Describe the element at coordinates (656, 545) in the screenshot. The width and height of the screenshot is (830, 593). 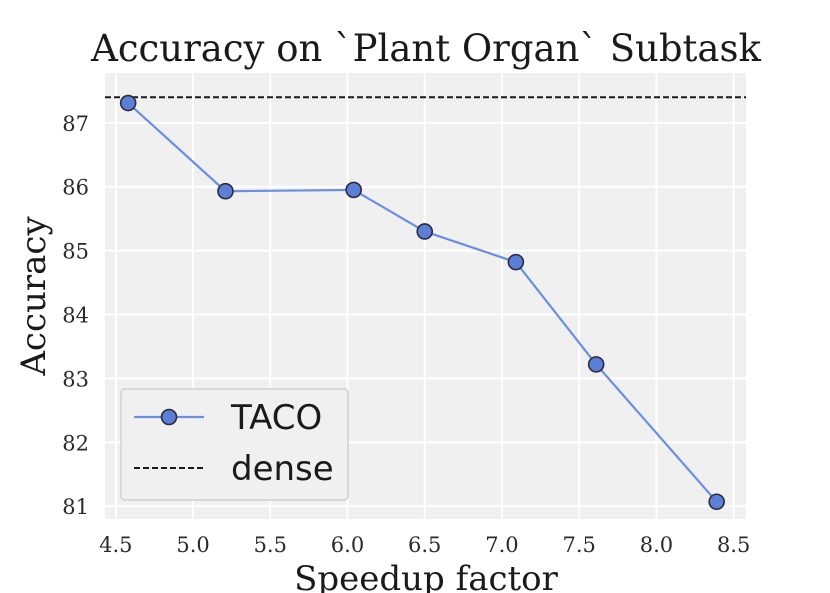
I see `x-tick-label: 8.0` at that location.